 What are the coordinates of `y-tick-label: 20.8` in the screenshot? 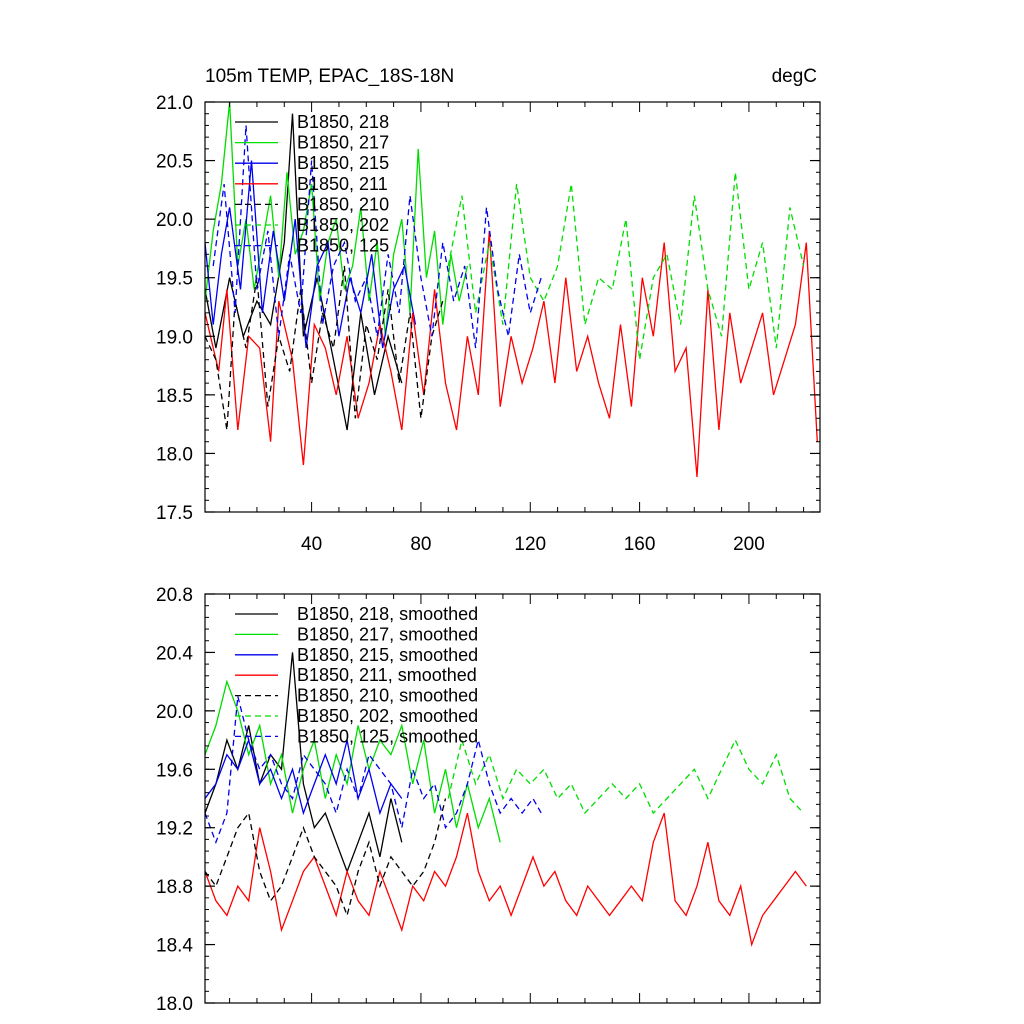 It's located at (174, 595).